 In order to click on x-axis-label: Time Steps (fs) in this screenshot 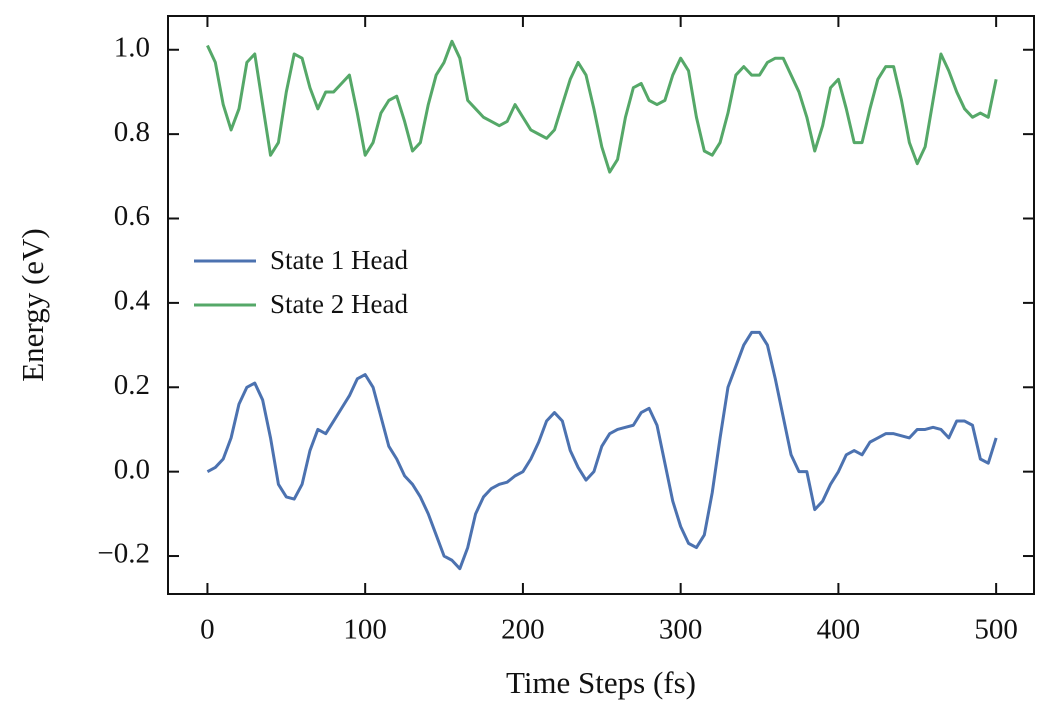, I will do `click(601, 682)`.